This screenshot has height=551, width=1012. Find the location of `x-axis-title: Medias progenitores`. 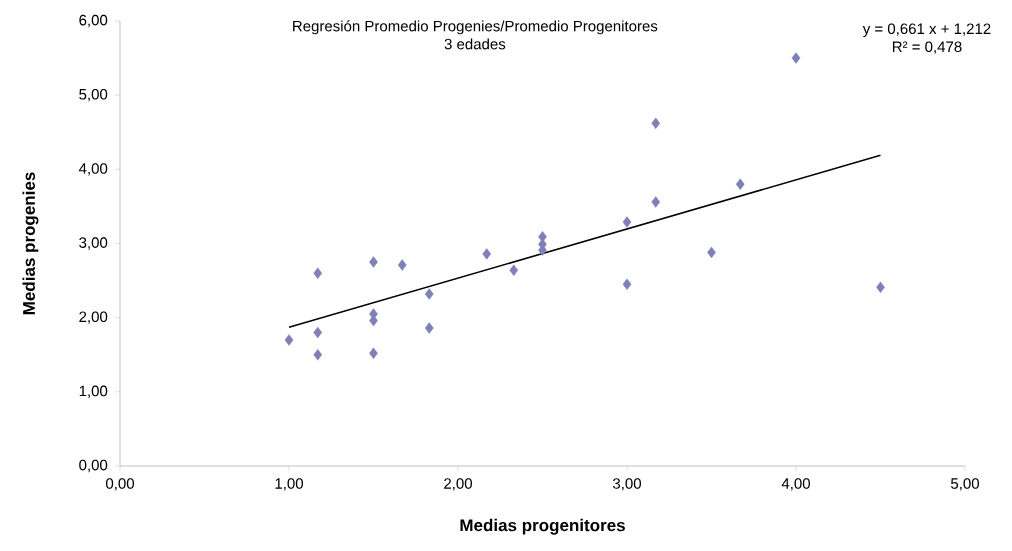

x-axis-title: Medias progenitores is located at coordinates (542, 526).